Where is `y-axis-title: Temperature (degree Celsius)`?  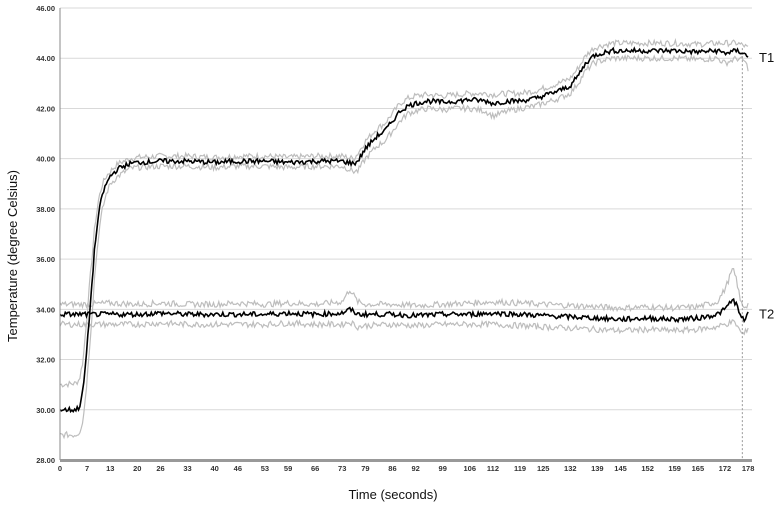
y-axis-title: Temperature (degree Celsius) is located at coordinates (12, 256).